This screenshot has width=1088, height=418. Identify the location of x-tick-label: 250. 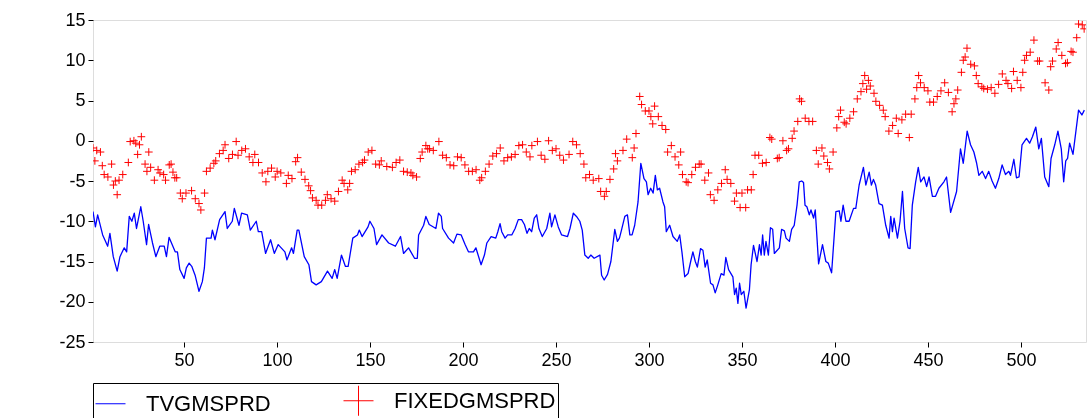
(556, 359).